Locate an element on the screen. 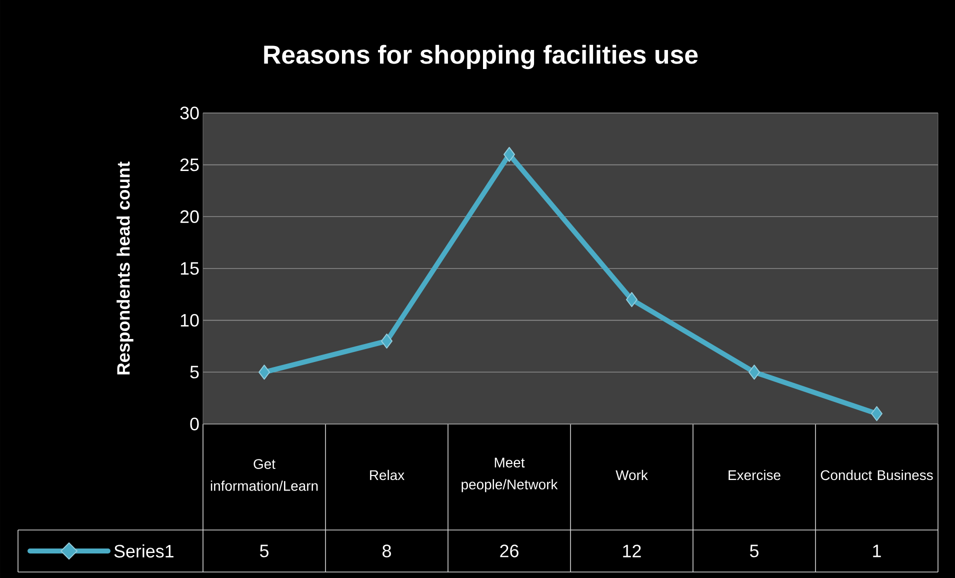 The image size is (955, 578). data-label: 26 is located at coordinates (509, 551).